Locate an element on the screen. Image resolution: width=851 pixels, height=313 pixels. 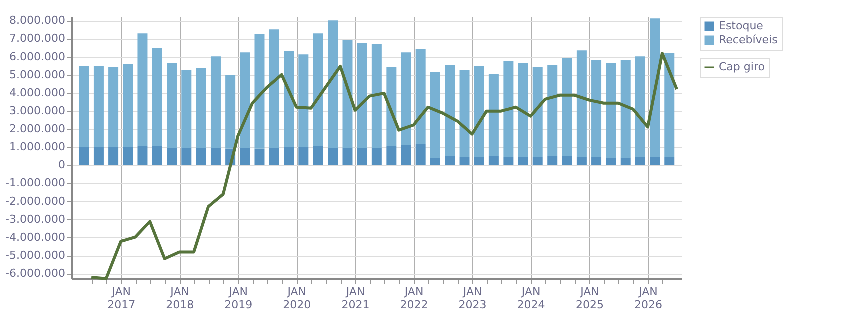
y-tick-label: 4.000.000 is located at coordinates (38, 93).